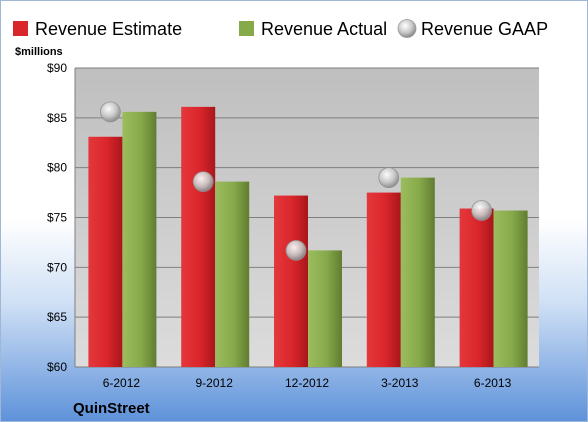 This screenshot has height=422, width=588. What do you see at coordinates (39, 52) in the screenshot?
I see `y-axis-unit-label: $millions` at bounding box center [39, 52].